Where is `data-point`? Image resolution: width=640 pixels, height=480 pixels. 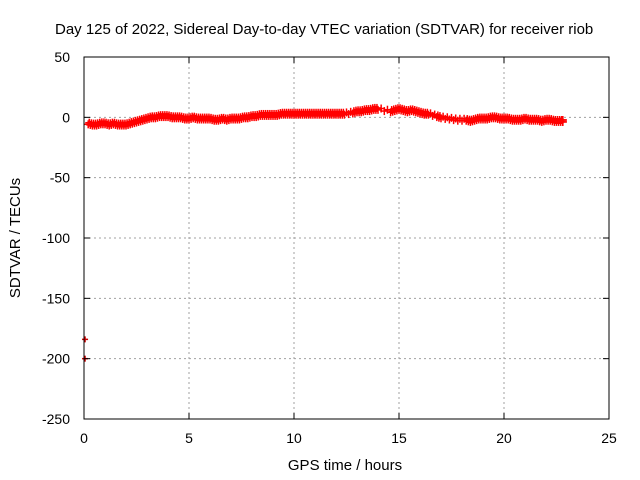
data-point is located at coordinates (562, 119).